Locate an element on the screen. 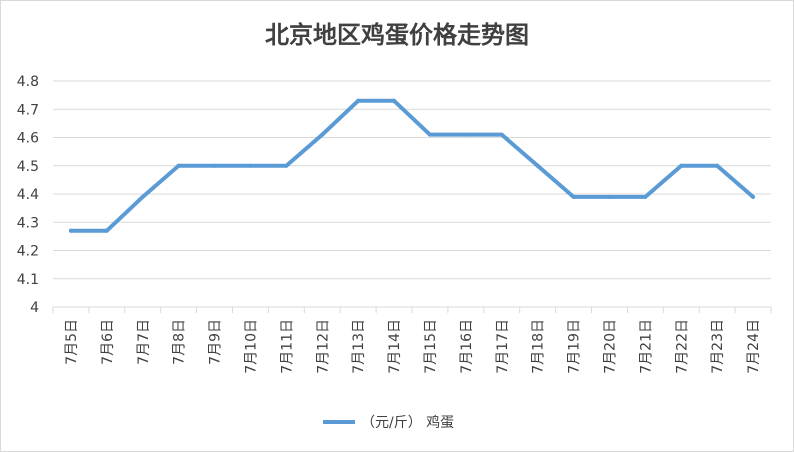 Image resolution: width=794 pixels, height=452 pixels. x-tick-label: 7月8日 is located at coordinates (180, 342).